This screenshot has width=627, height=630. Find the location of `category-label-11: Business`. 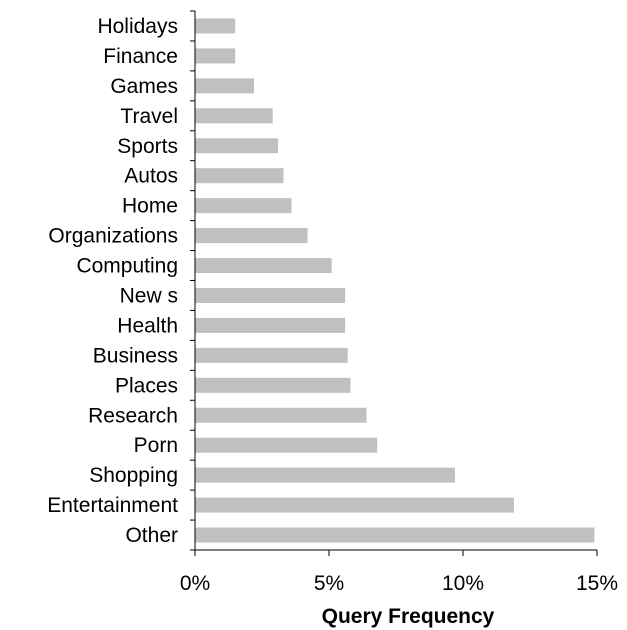

category-label-11: Business is located at coordinates (135, 355).